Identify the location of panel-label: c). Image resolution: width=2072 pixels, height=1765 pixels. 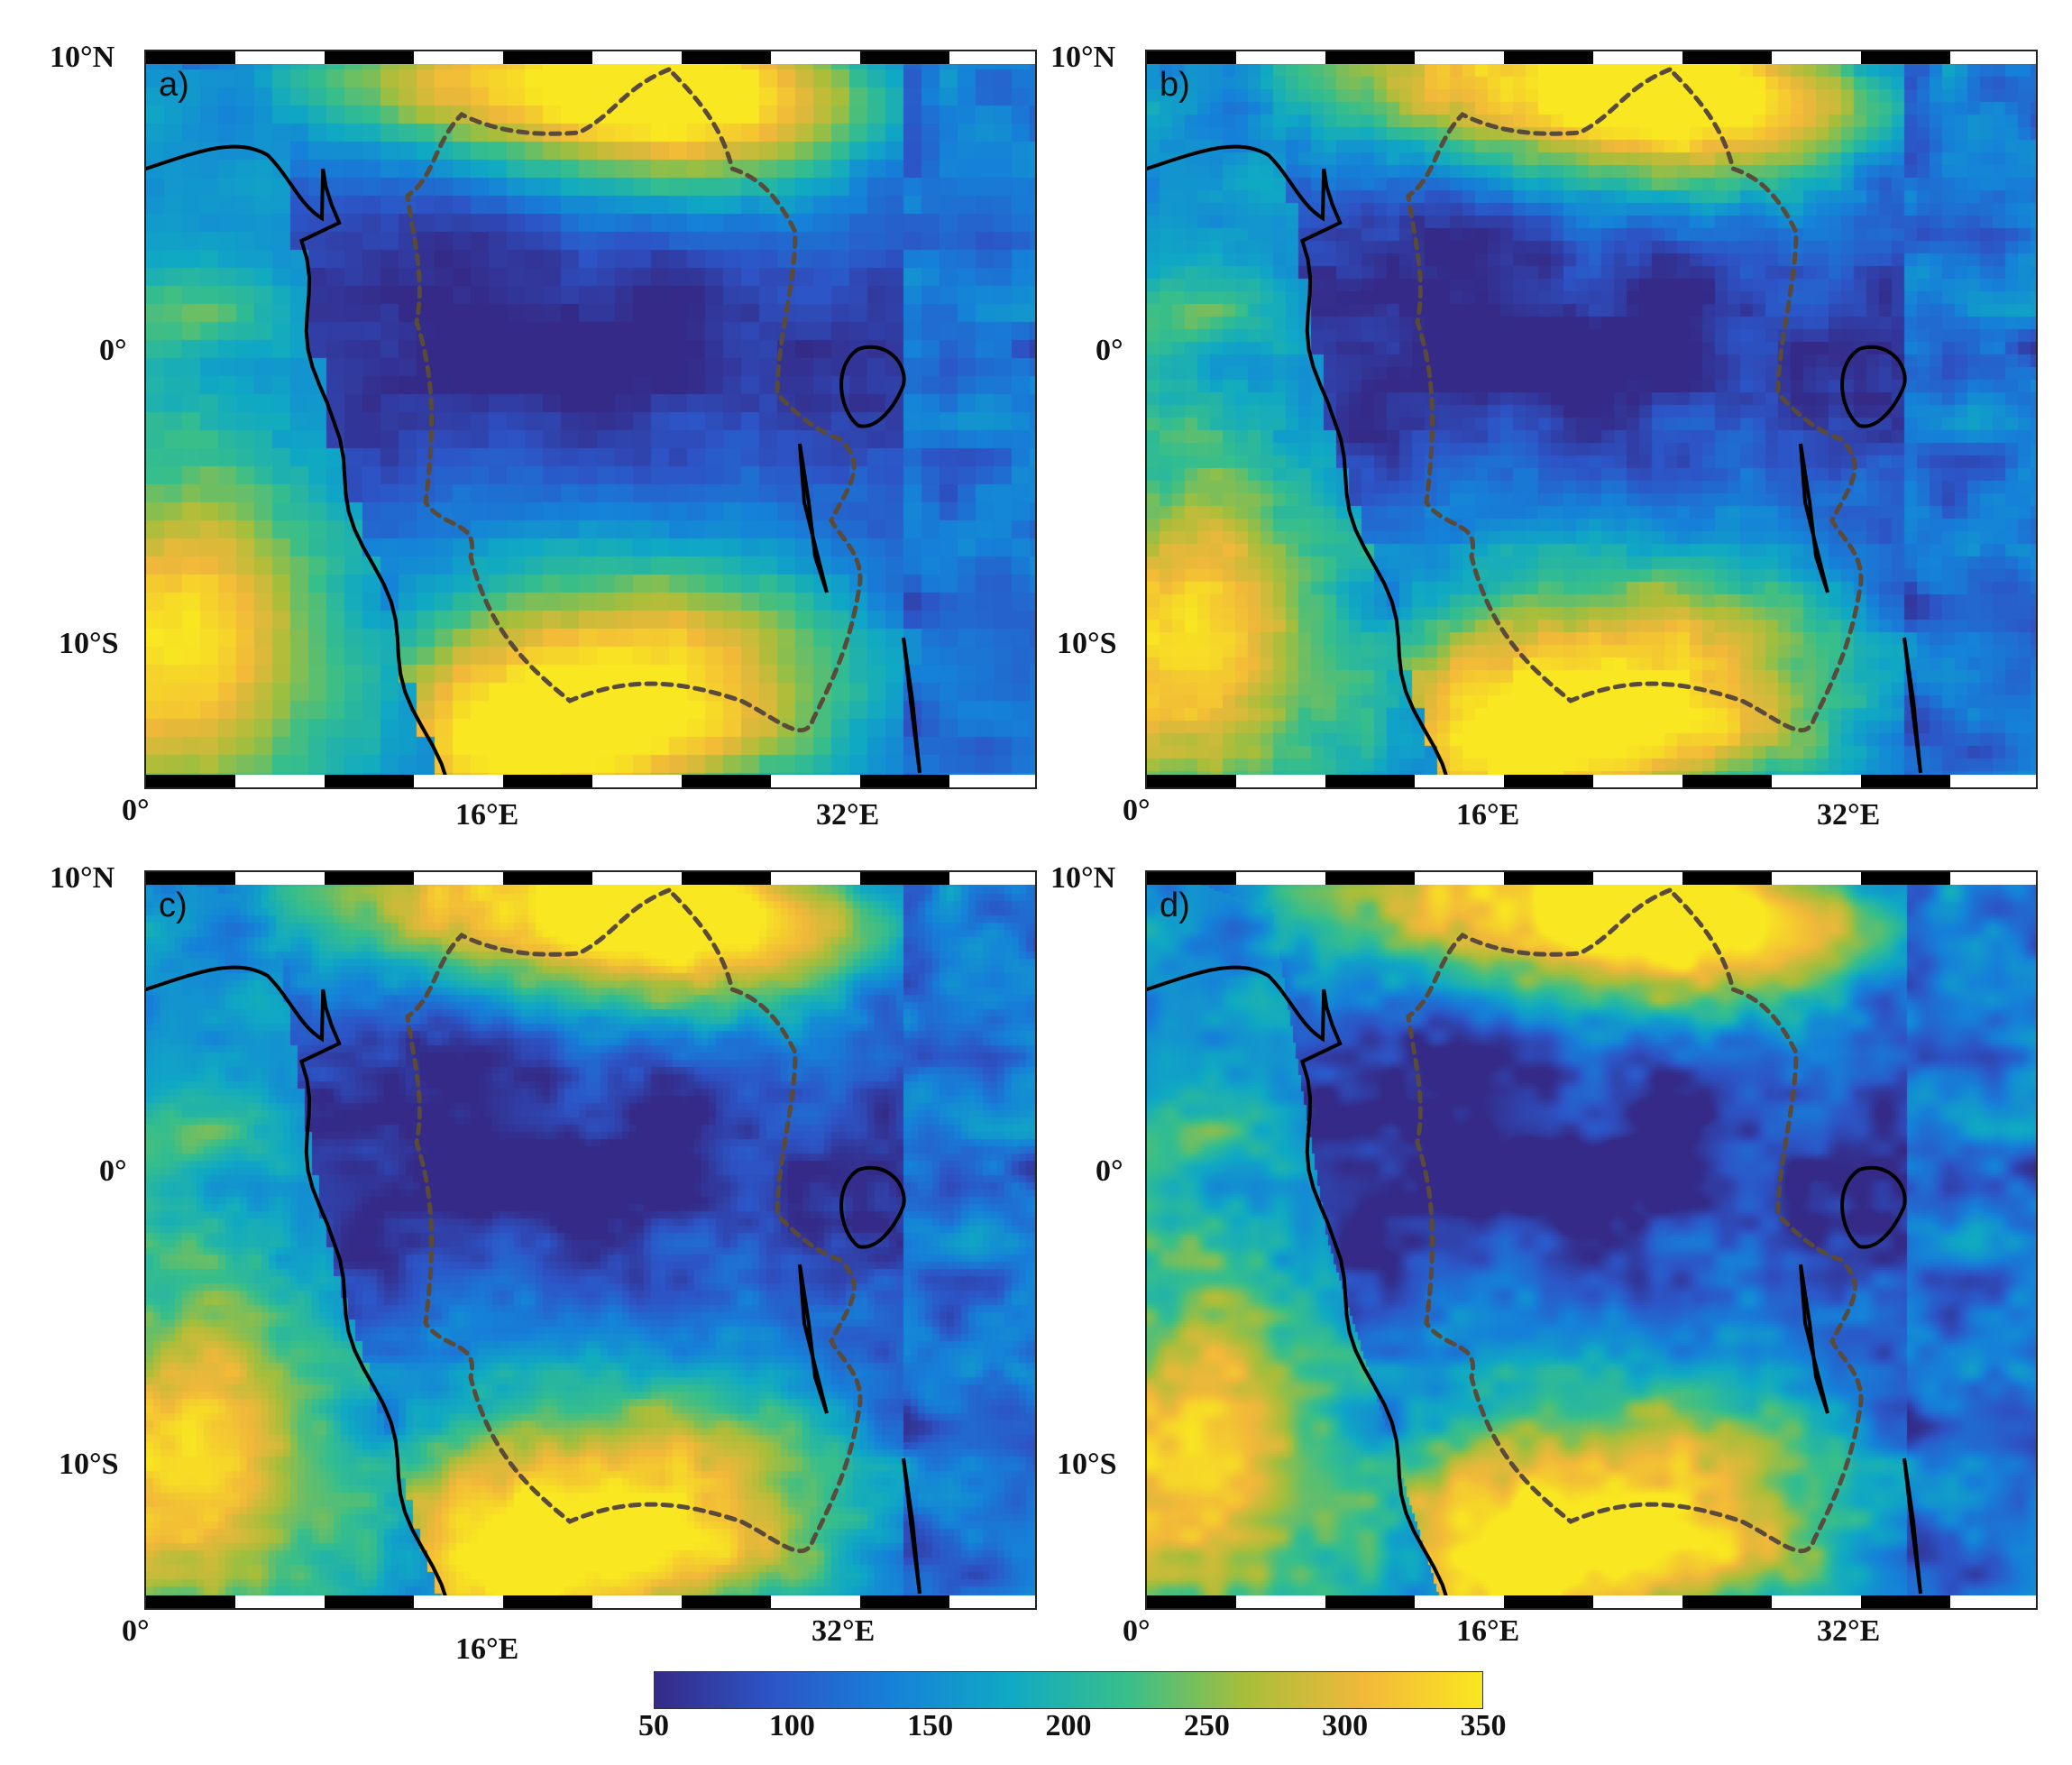
(173, 906).